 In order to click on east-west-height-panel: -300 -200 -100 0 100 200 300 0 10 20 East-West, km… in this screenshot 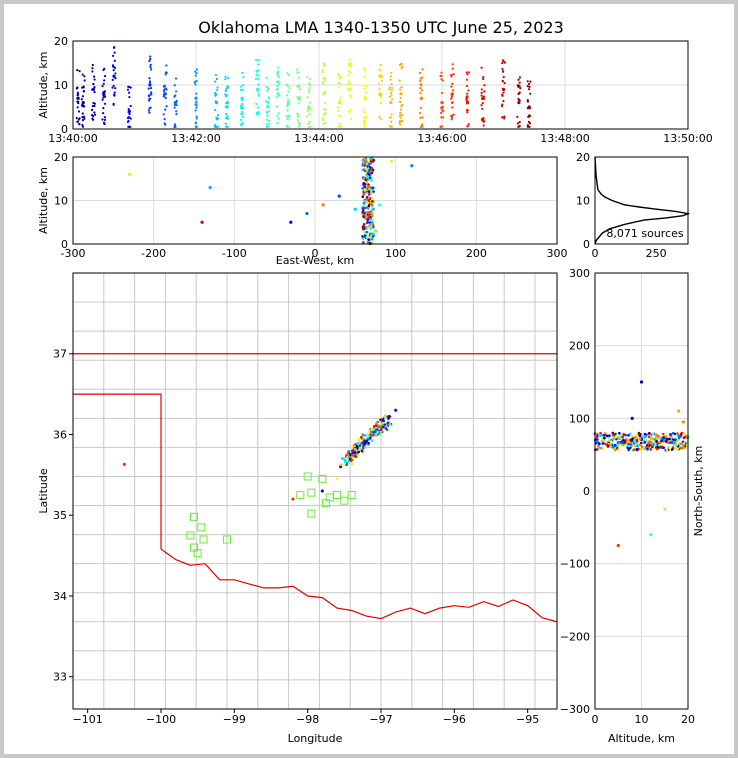, I will do `click(302, 209)`.